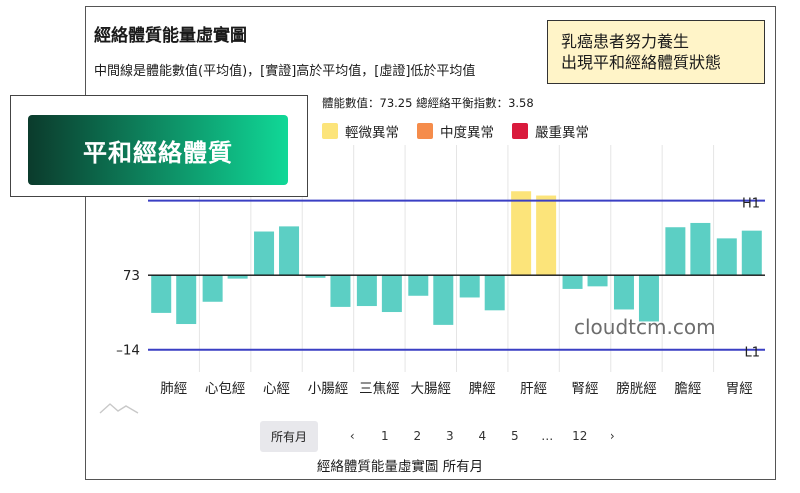 This screenshot has height=493, width=800. I want to click on y-tick-label: 73, so click(131, 276).